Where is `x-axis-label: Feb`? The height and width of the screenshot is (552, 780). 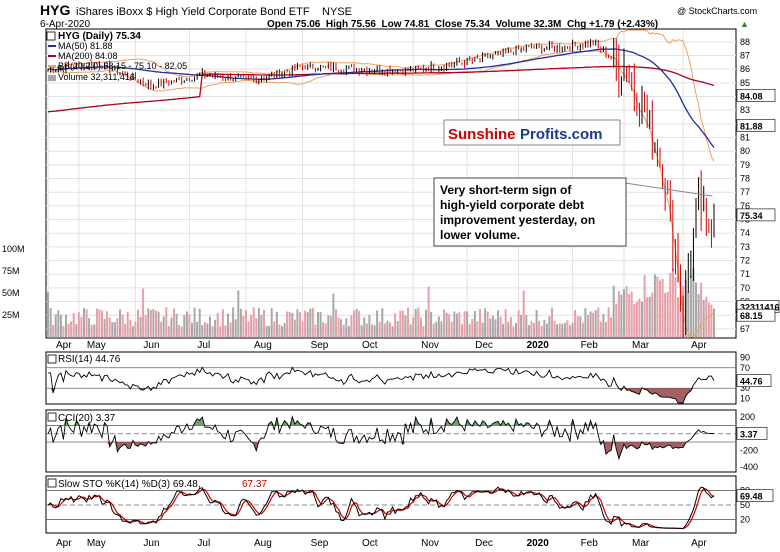 x-axis-label: Feb is located at coordinates (590, 345).